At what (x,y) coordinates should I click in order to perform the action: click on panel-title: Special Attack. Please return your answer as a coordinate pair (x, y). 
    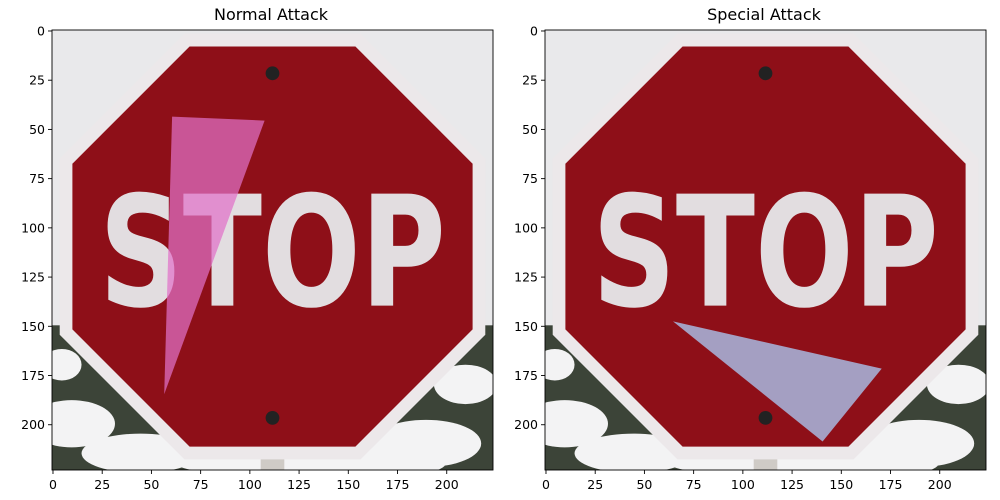
    Looking at the image, I should click on (764, 14).